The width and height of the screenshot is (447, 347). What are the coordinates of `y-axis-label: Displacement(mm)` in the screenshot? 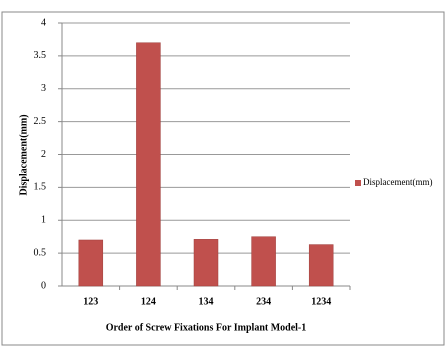 It's located at (23, 154).